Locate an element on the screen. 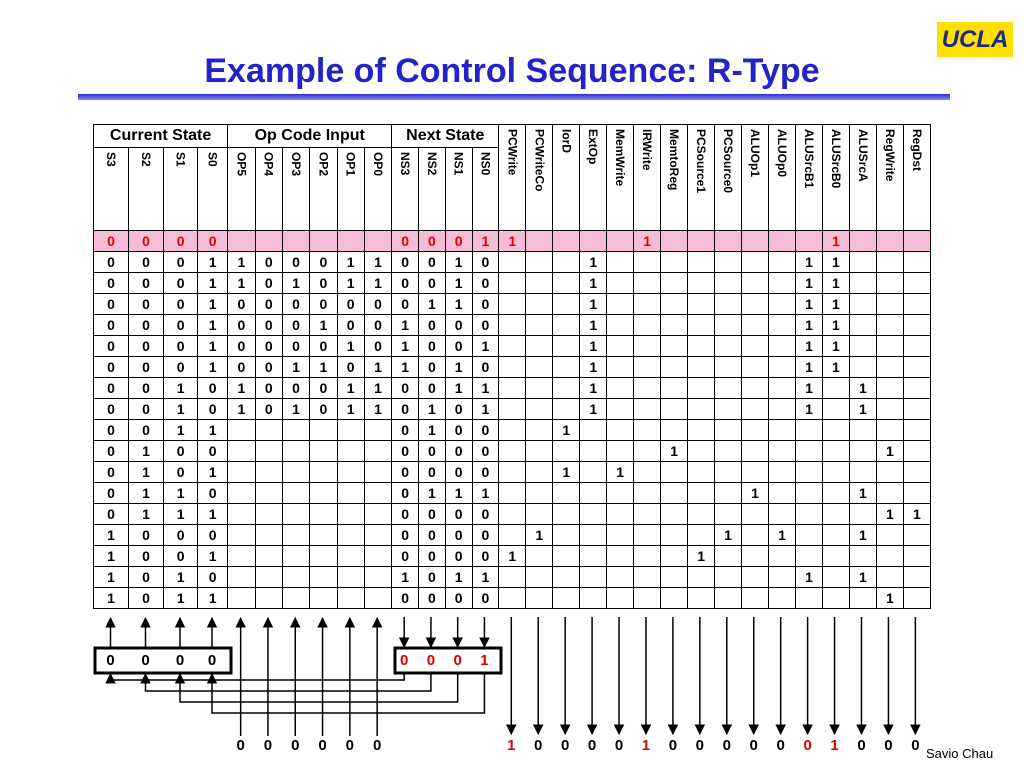 Image resolution: width=1024 pixels, height=768 pixels. column-label: S1 is located at coordinates (180, 159).